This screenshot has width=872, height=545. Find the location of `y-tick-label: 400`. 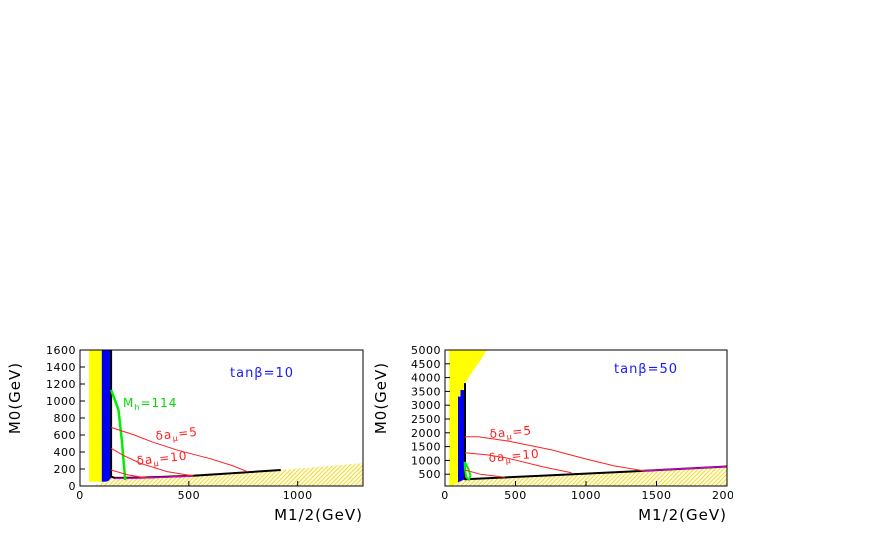

y-tick-label: 400 is located at coordinates (65, 452).